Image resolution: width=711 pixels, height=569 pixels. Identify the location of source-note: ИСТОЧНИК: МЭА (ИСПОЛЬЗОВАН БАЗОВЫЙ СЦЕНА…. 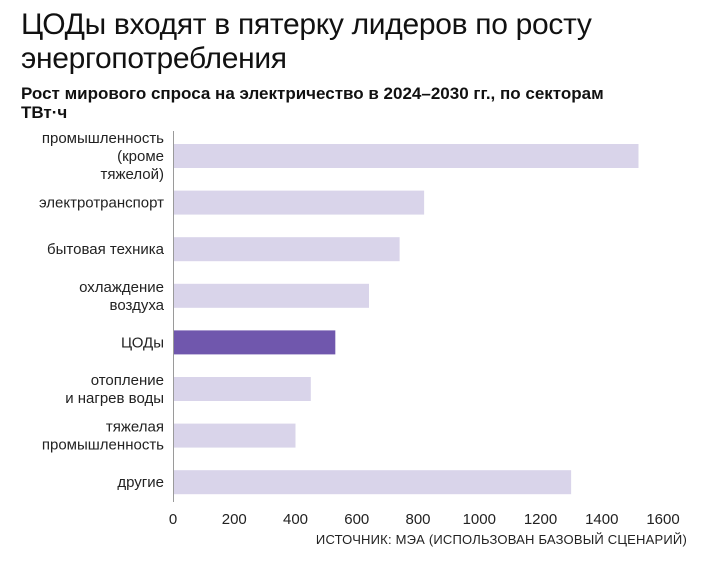
(501, 539).